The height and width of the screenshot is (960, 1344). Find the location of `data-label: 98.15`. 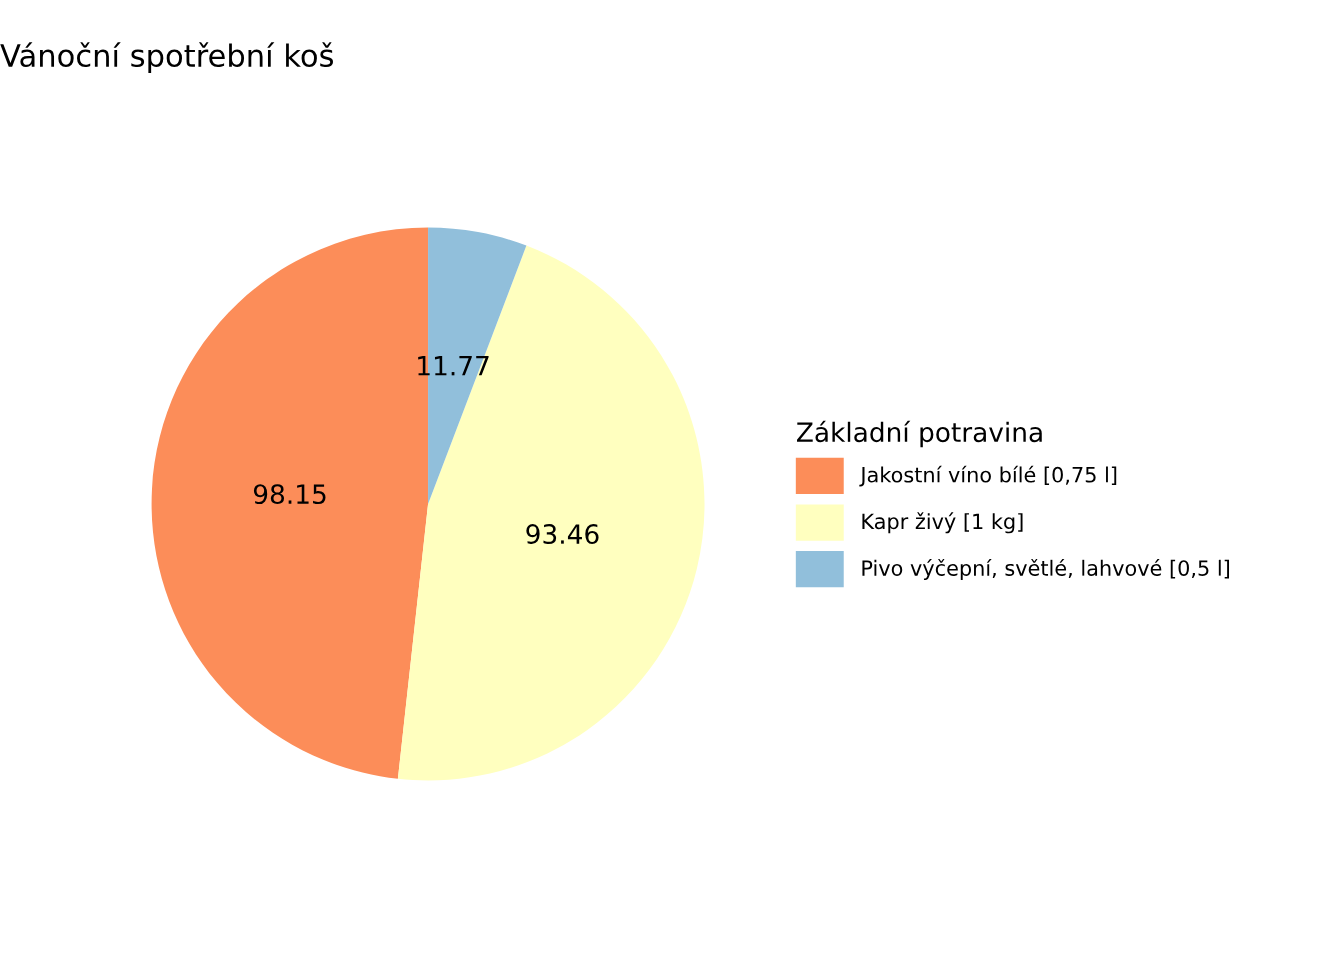

data-label: 98.15 is located at coordinates (289, 494).